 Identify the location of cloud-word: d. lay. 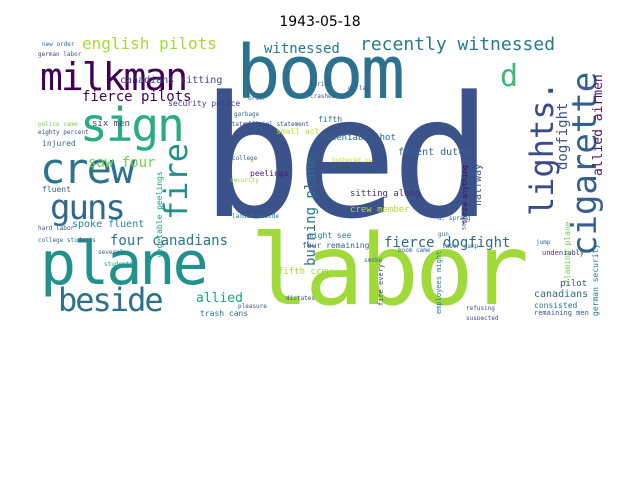
(359, 88).